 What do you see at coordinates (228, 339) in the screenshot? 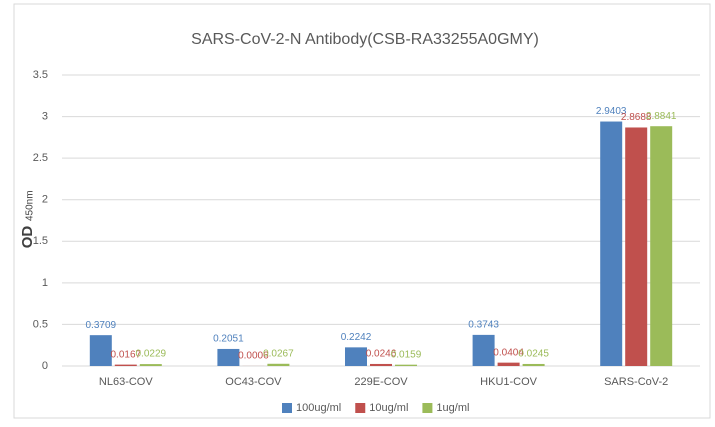
I see `value-label: 0.2051` at bounding box center [228, 339].